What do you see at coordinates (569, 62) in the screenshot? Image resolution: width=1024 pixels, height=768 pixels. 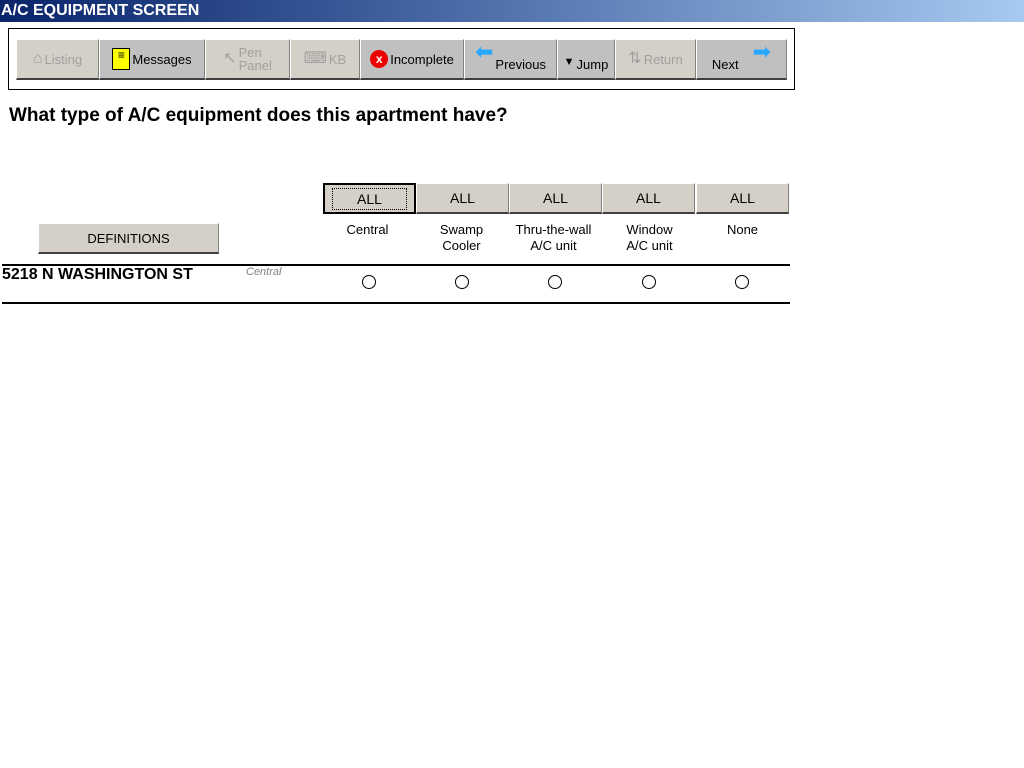 I see `triangle-down-icon: ▼` at bounding box center [569, 62].